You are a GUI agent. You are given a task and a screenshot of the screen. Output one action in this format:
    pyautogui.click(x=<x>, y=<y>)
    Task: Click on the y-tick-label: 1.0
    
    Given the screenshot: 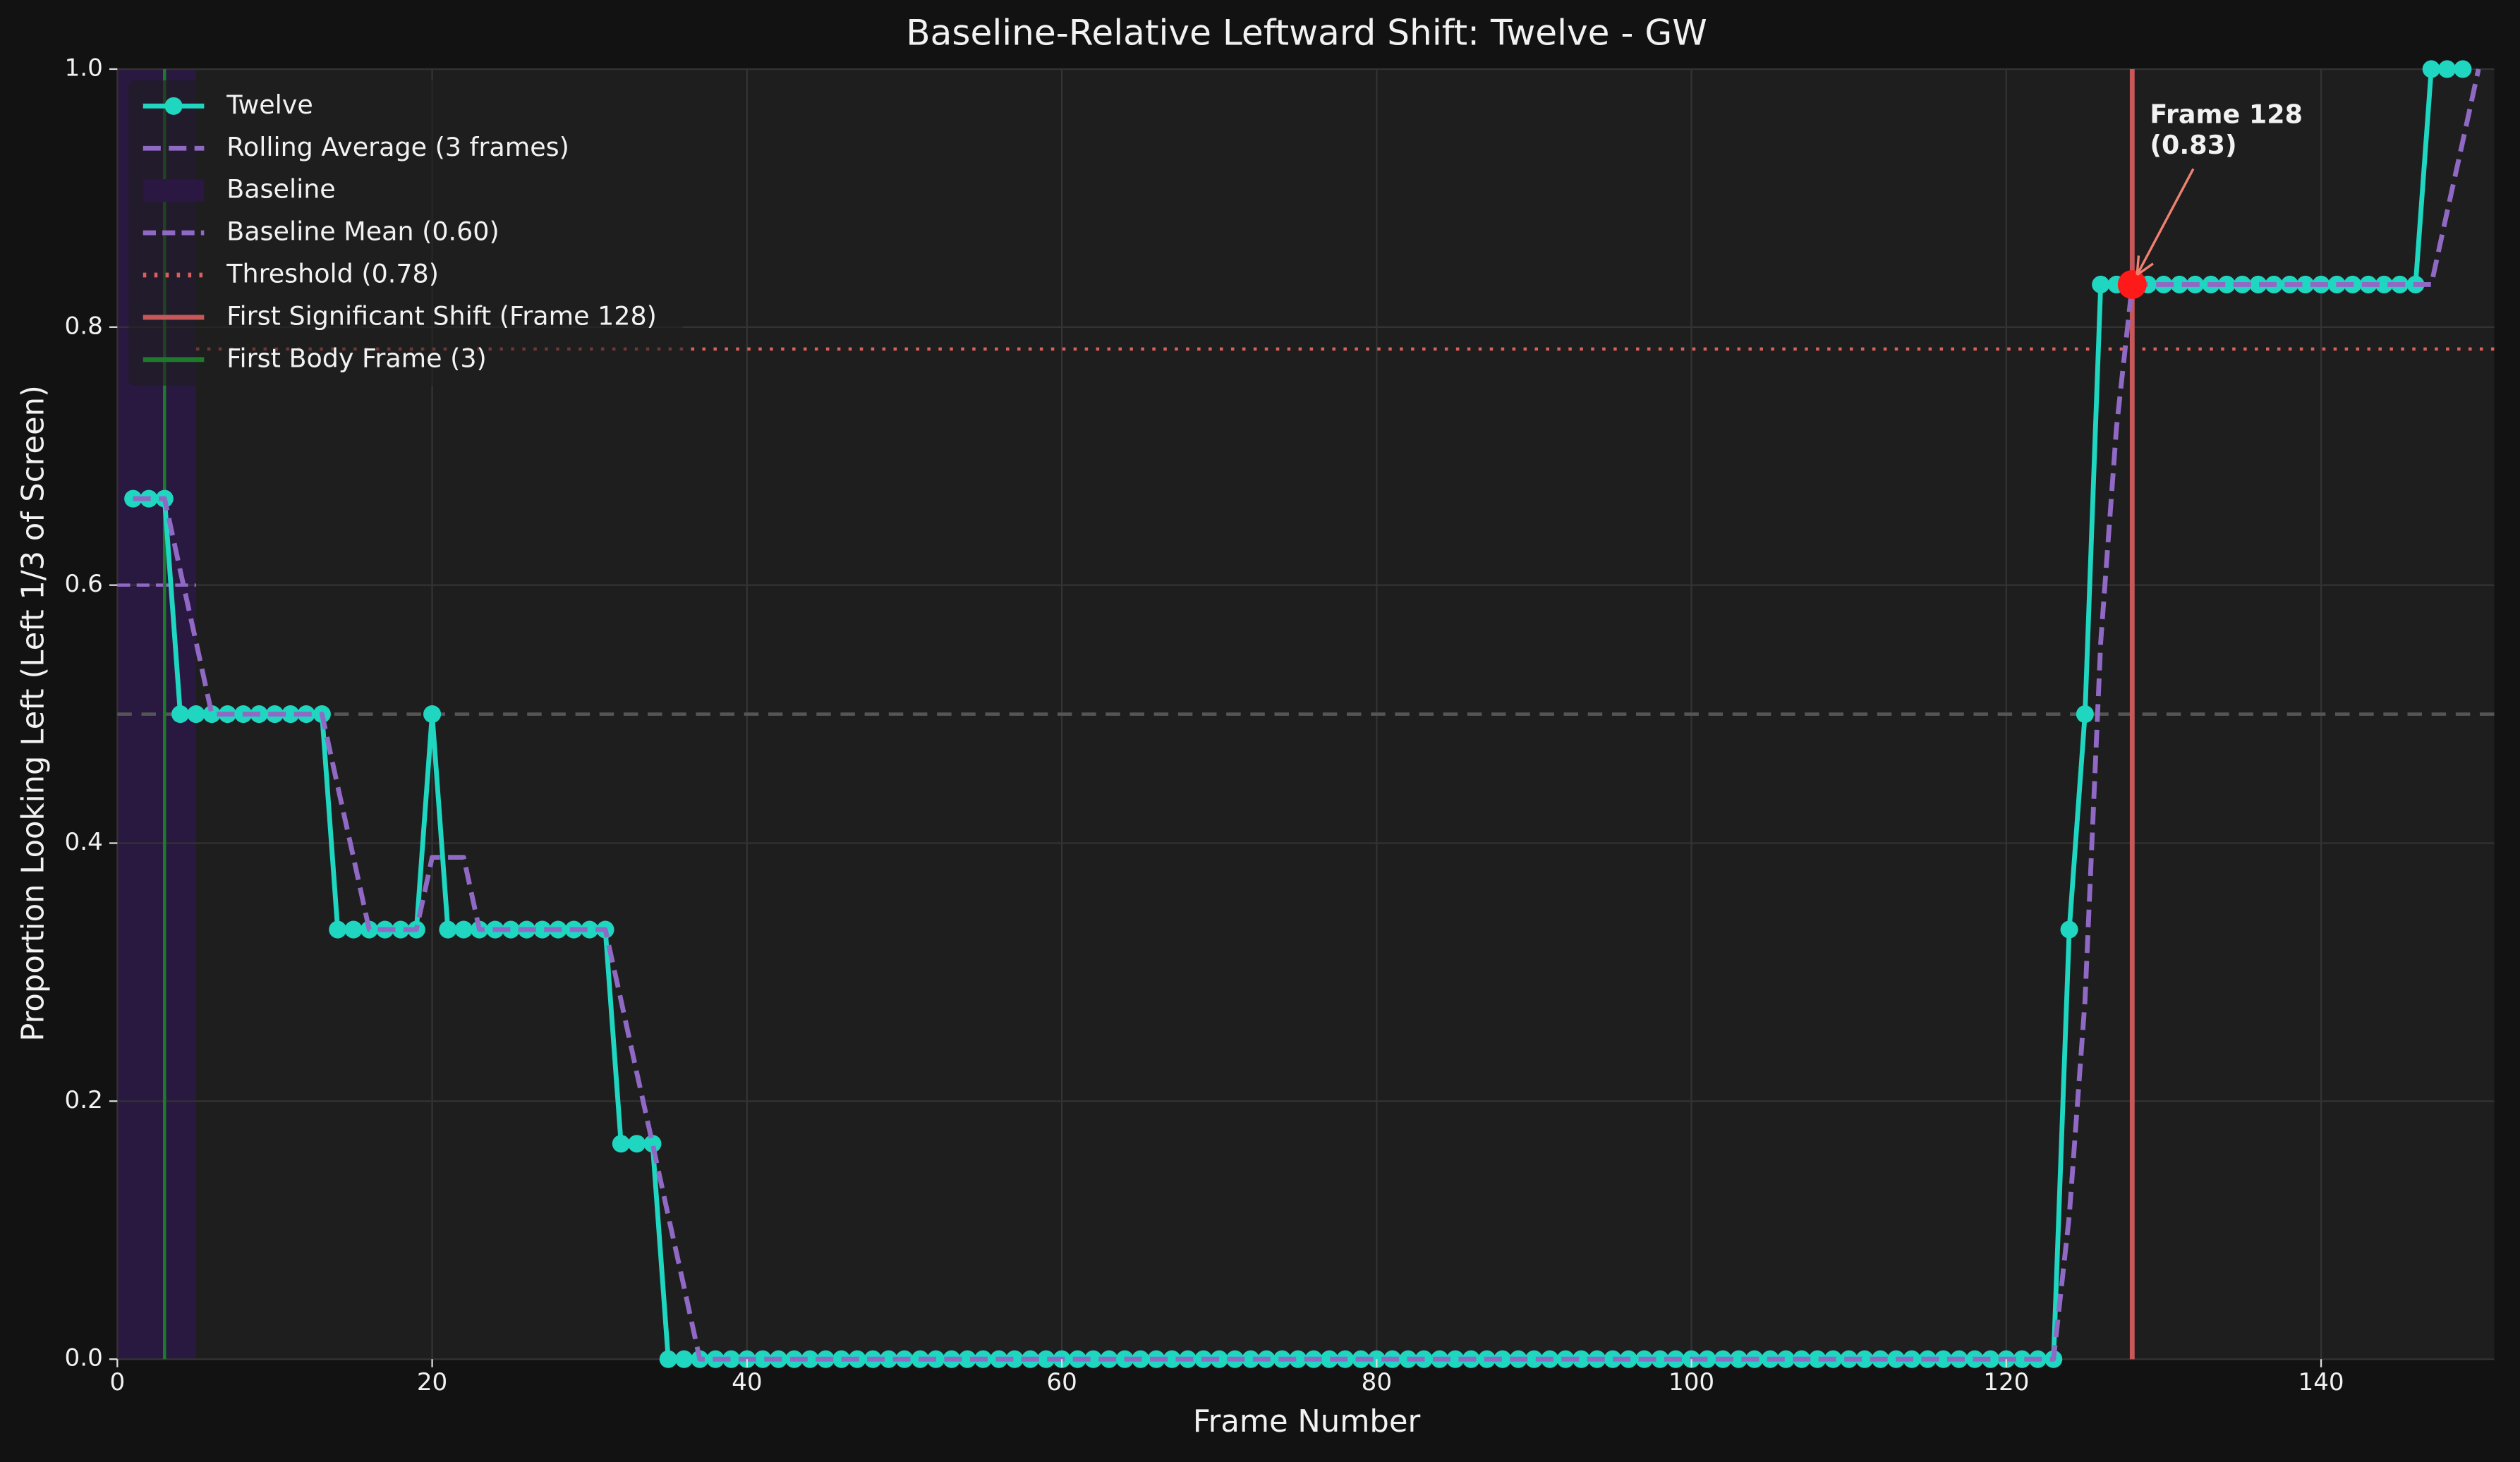 What is the action you would take?
    pyautogui.click(x=83, y=68)
    